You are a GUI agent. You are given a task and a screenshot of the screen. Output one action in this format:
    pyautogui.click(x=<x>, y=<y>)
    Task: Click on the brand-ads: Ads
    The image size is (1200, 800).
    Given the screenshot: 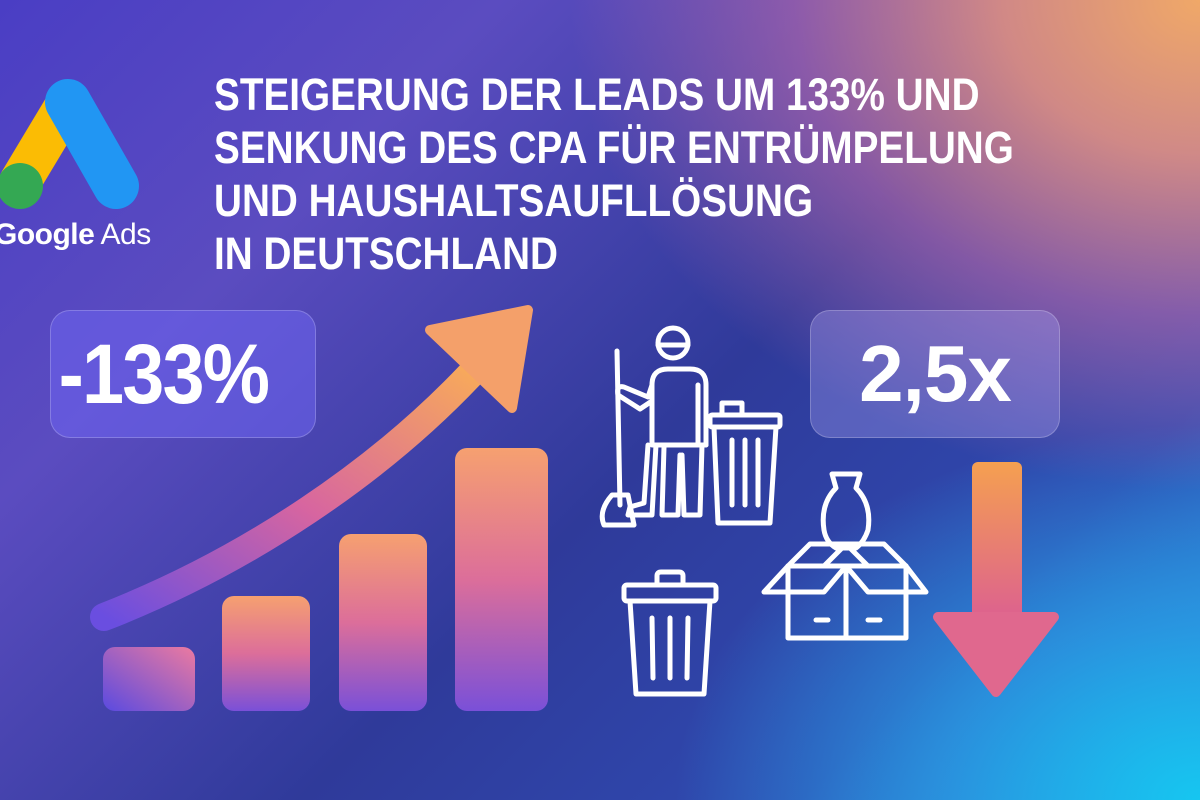 What is the action you would take?
    pyautogui.click(x=126, y=234)
    